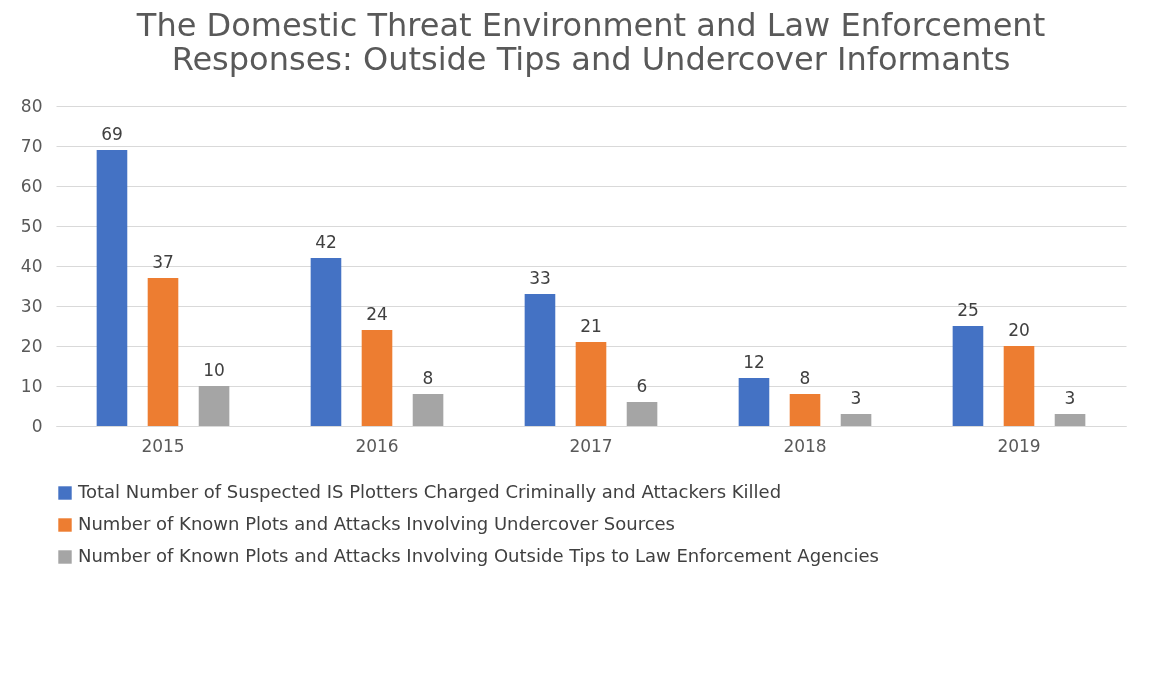 Image resolution: width=1149 pixels, height=679 pixels. I want to click on data-label: 42, so click(326, 242).